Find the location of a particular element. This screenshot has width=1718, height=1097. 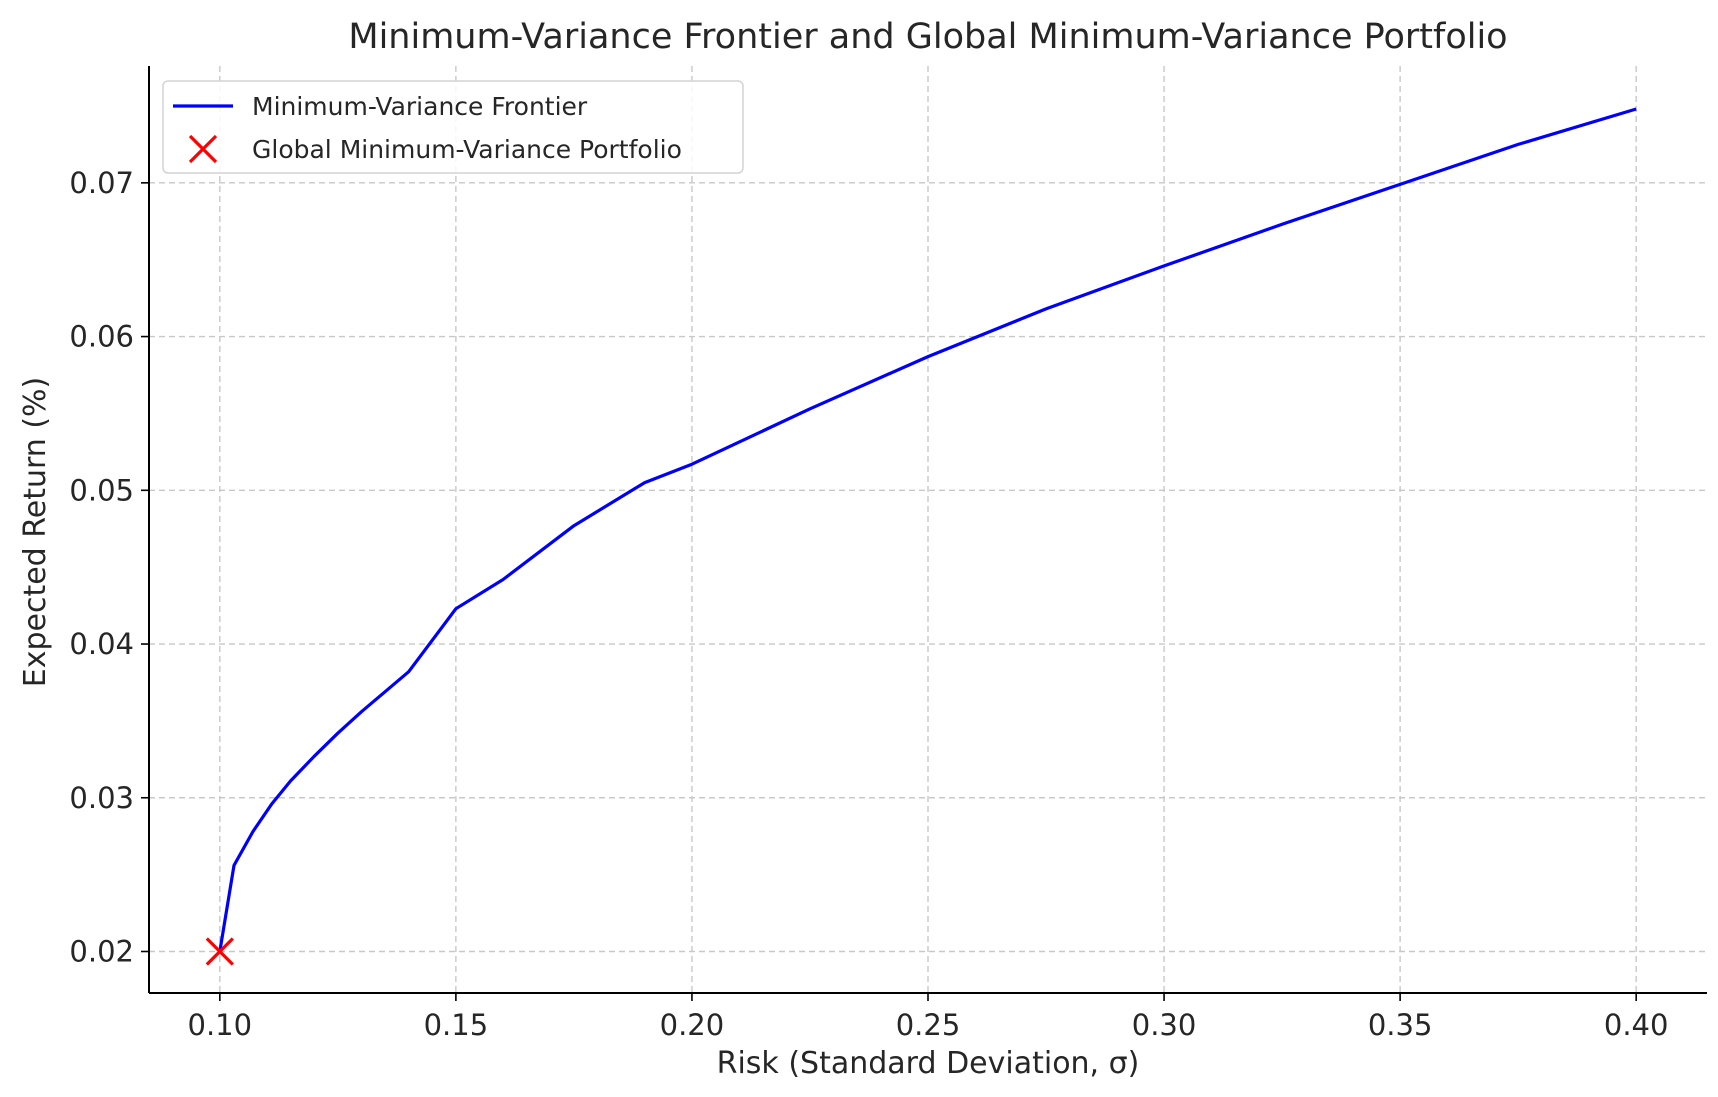

legend-item: Global Minimum-Variance Portfolio is located at coordinates (435, 149).